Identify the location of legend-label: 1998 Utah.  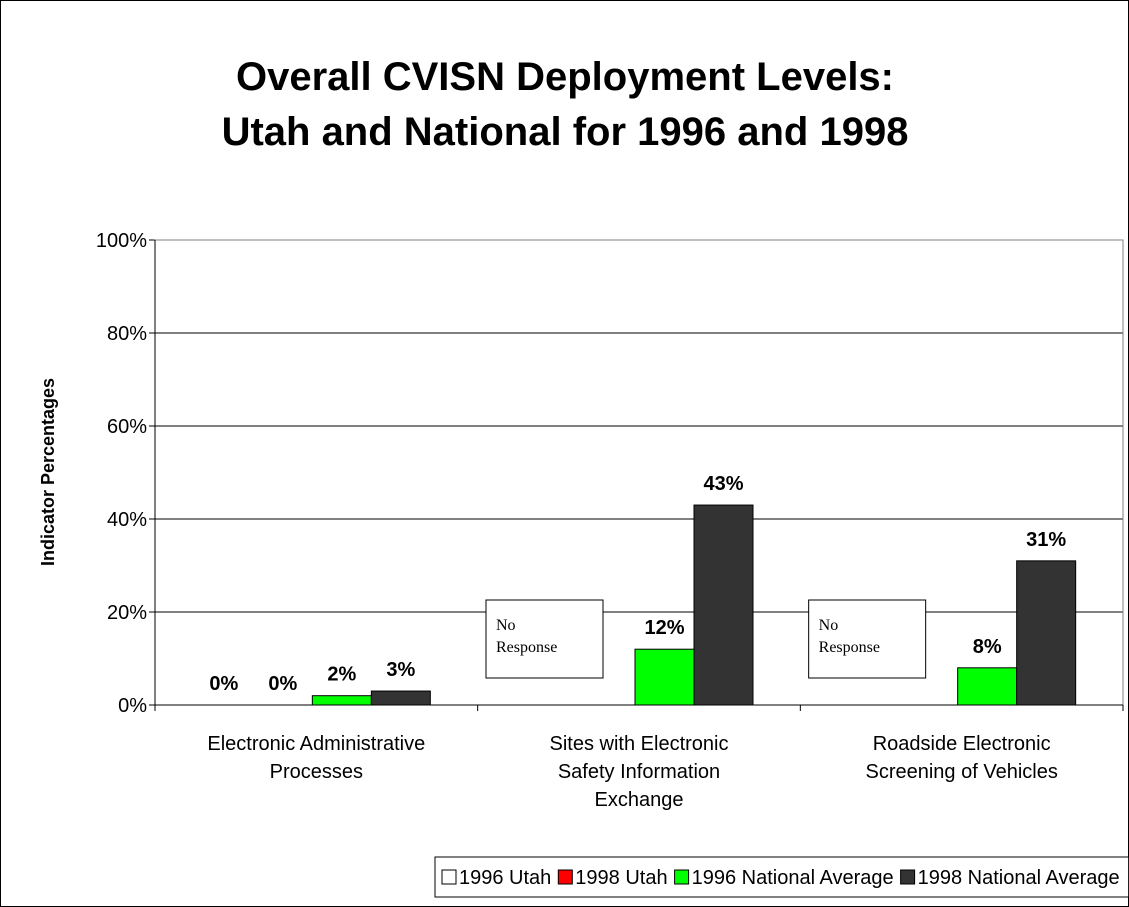
(621, 878).